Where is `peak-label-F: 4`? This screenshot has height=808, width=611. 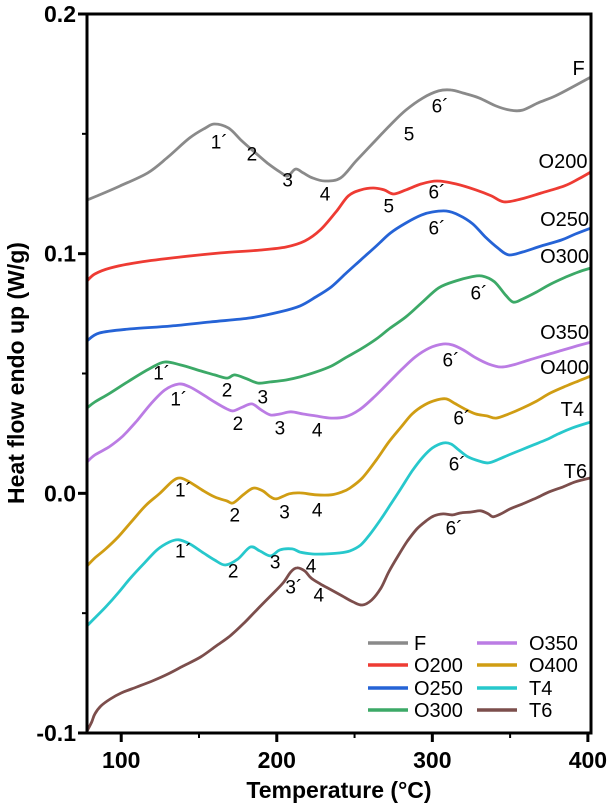
peak-label-F: 4 is located at coordinates (325, 195).